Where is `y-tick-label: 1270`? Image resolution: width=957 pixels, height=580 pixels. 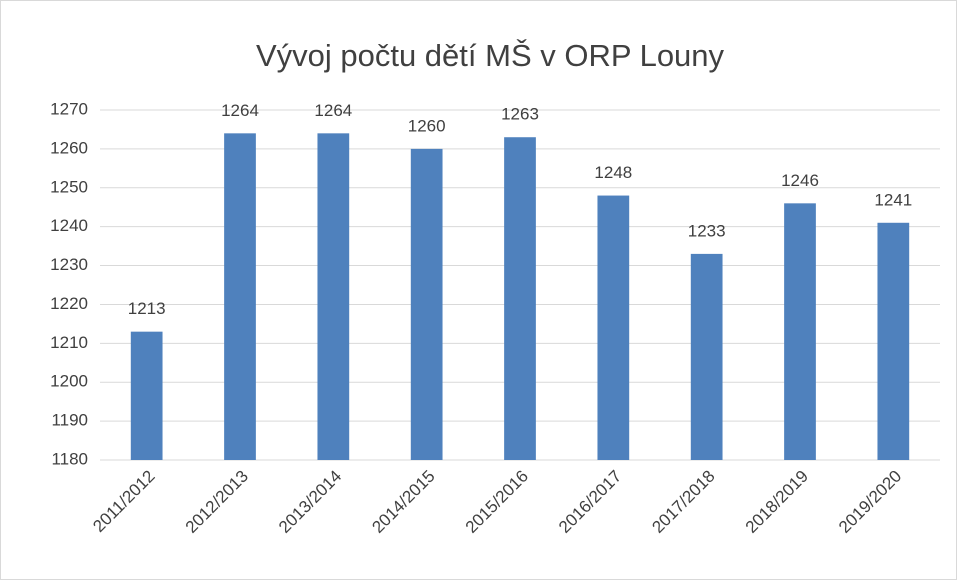 y-tick-label: 1270 is located at coordinates (69, 108).